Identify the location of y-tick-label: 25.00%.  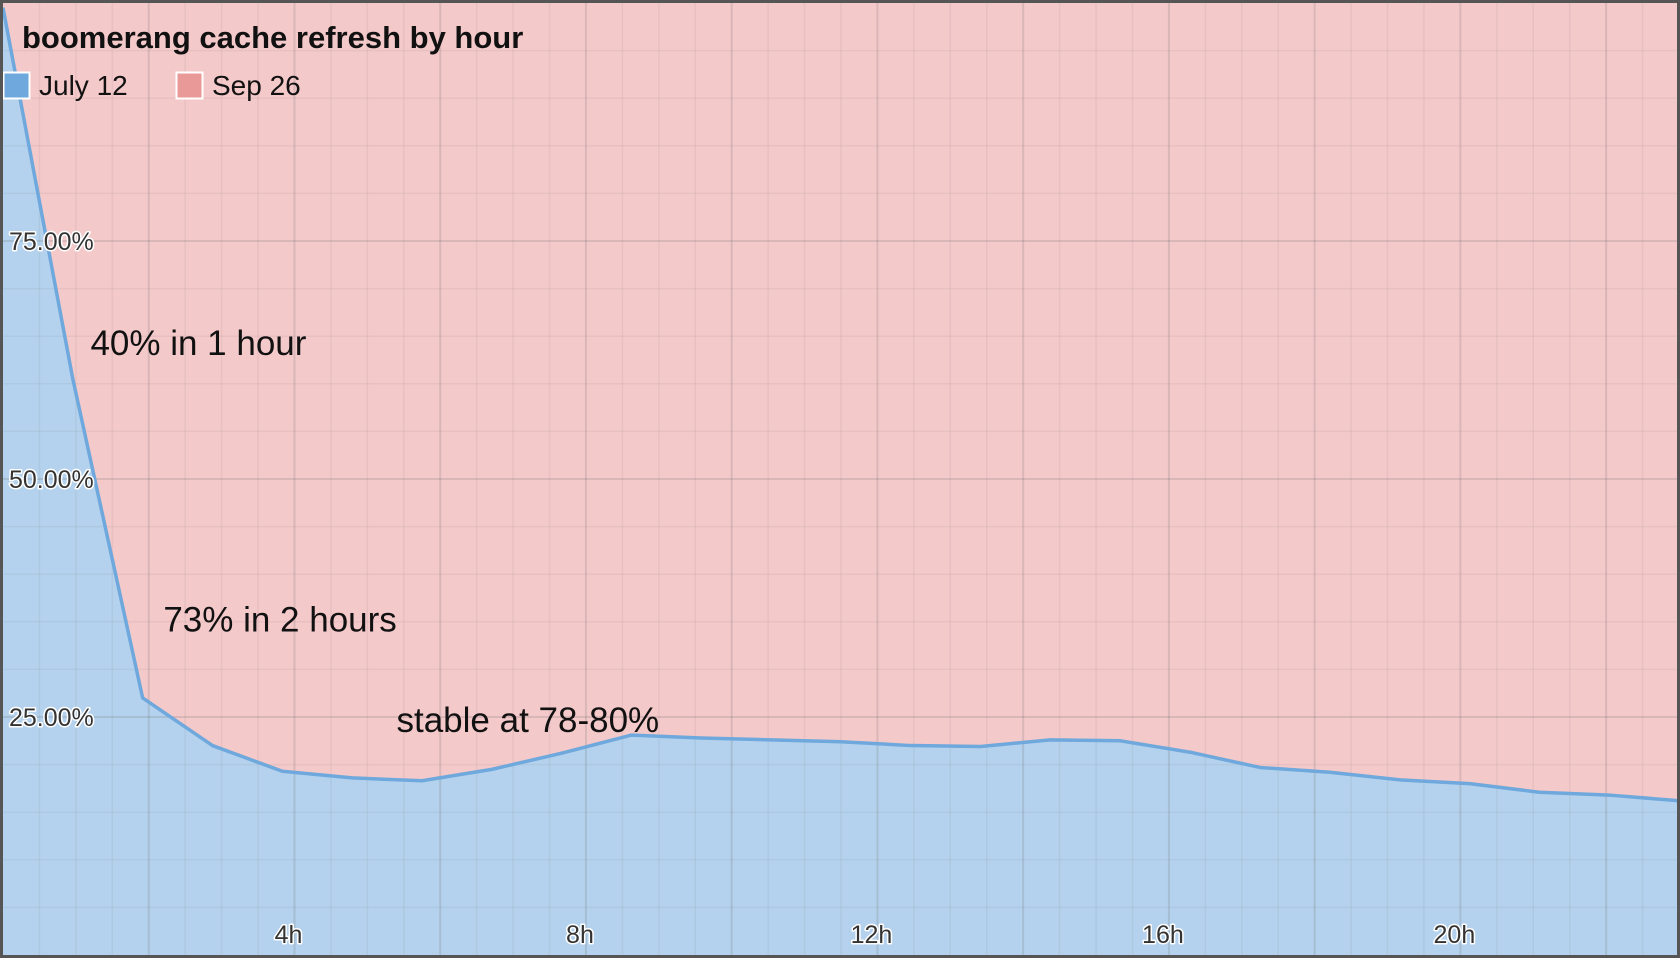
(51, 718).